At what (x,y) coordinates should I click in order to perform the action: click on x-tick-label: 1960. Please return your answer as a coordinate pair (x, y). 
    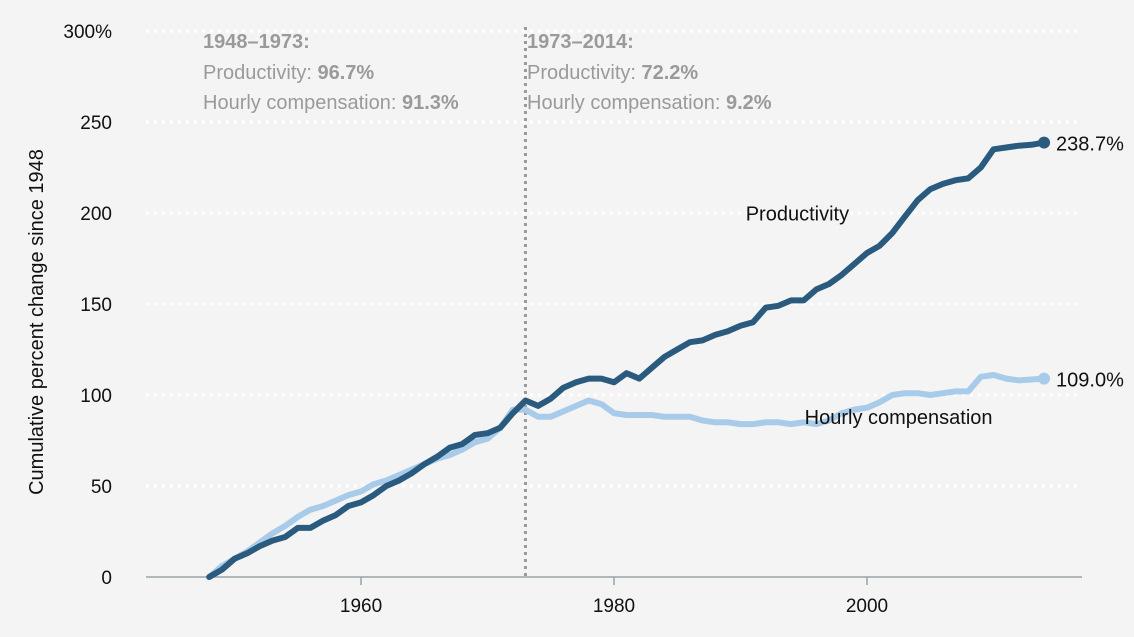
    Looking at the image, I should click on (361, 606).